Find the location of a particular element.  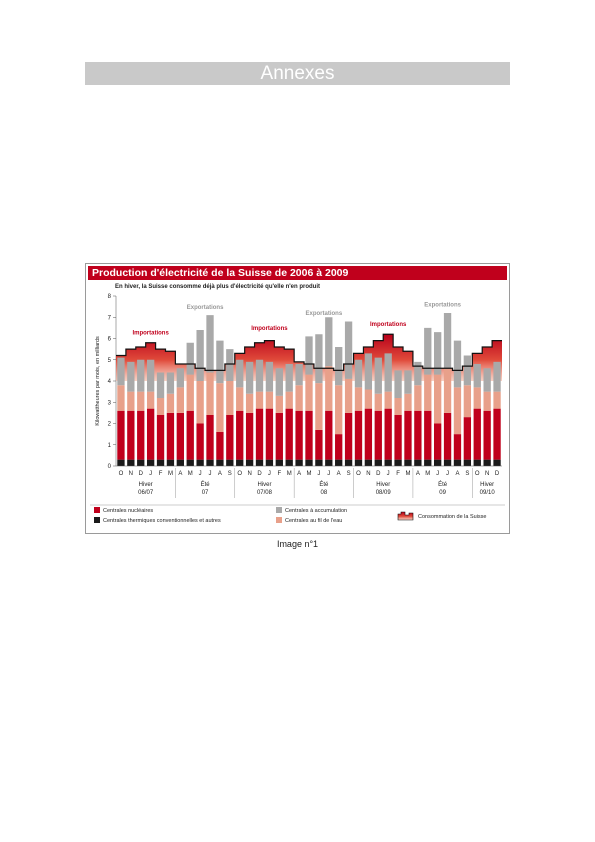

x-tick-label: S is located at coordinates (349, 474).